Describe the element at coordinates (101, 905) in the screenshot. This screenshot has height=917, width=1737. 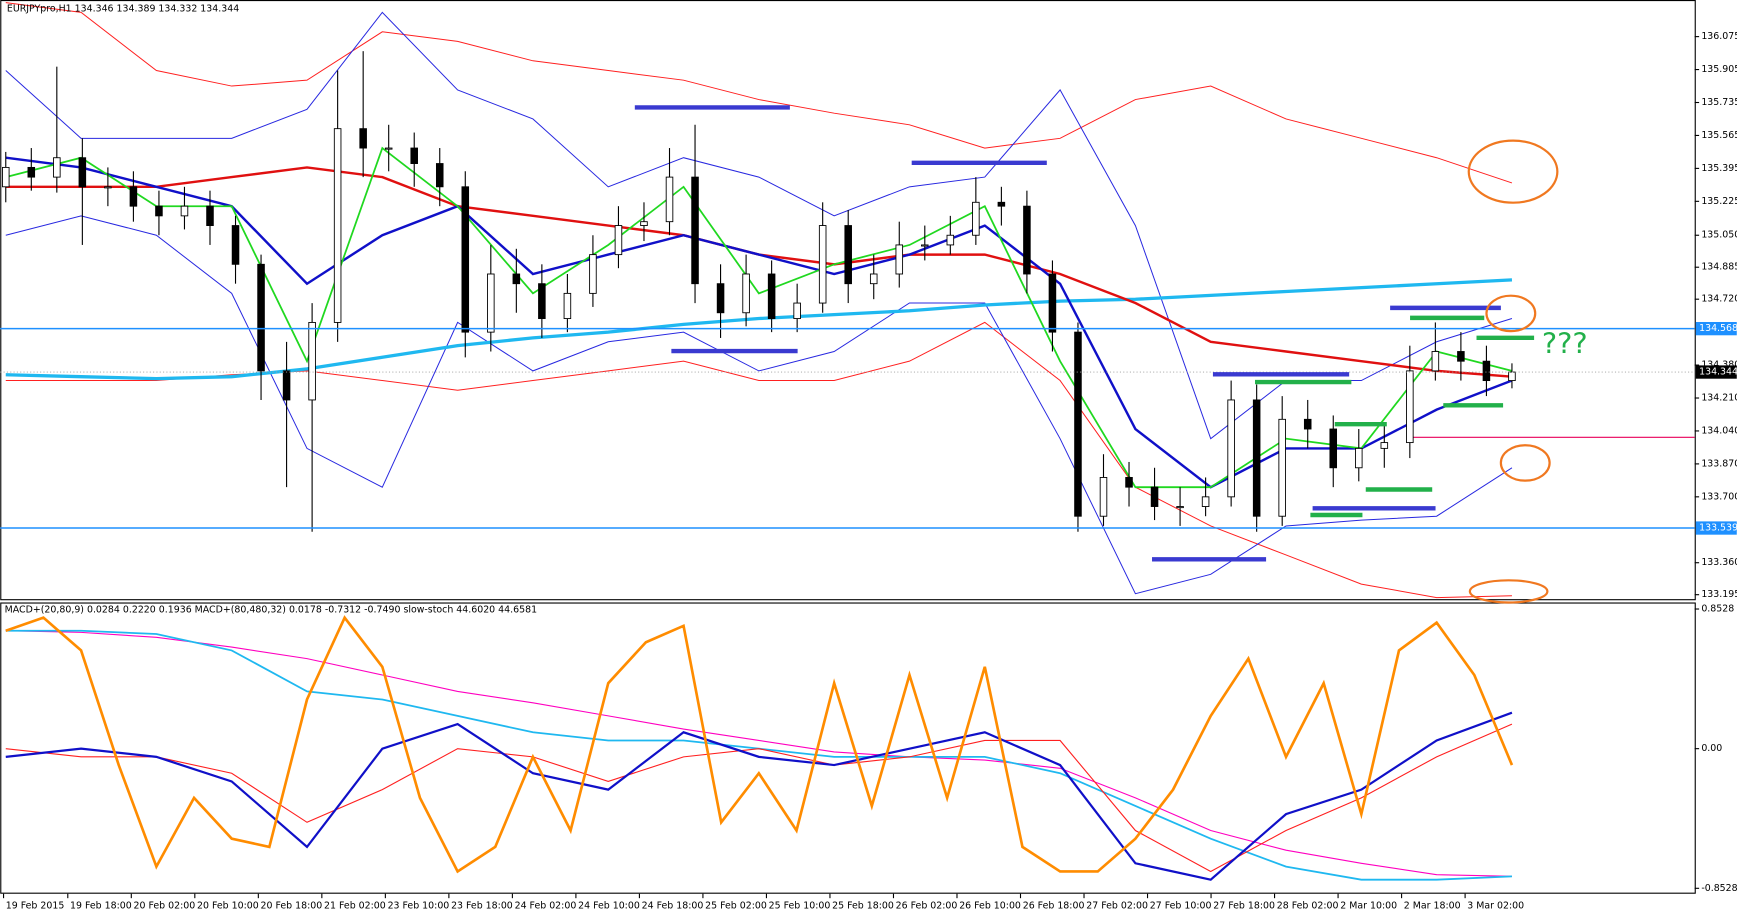
I see `x-tick-label: 19 Feb 18:00` at that location.